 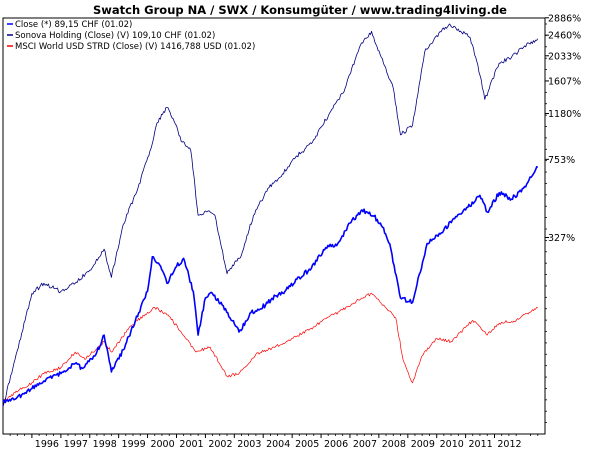 What do you see at coordinates (509, 444) in the screenshot?
I see `x-tick-label: 2012` at bounding box center [509, 444].